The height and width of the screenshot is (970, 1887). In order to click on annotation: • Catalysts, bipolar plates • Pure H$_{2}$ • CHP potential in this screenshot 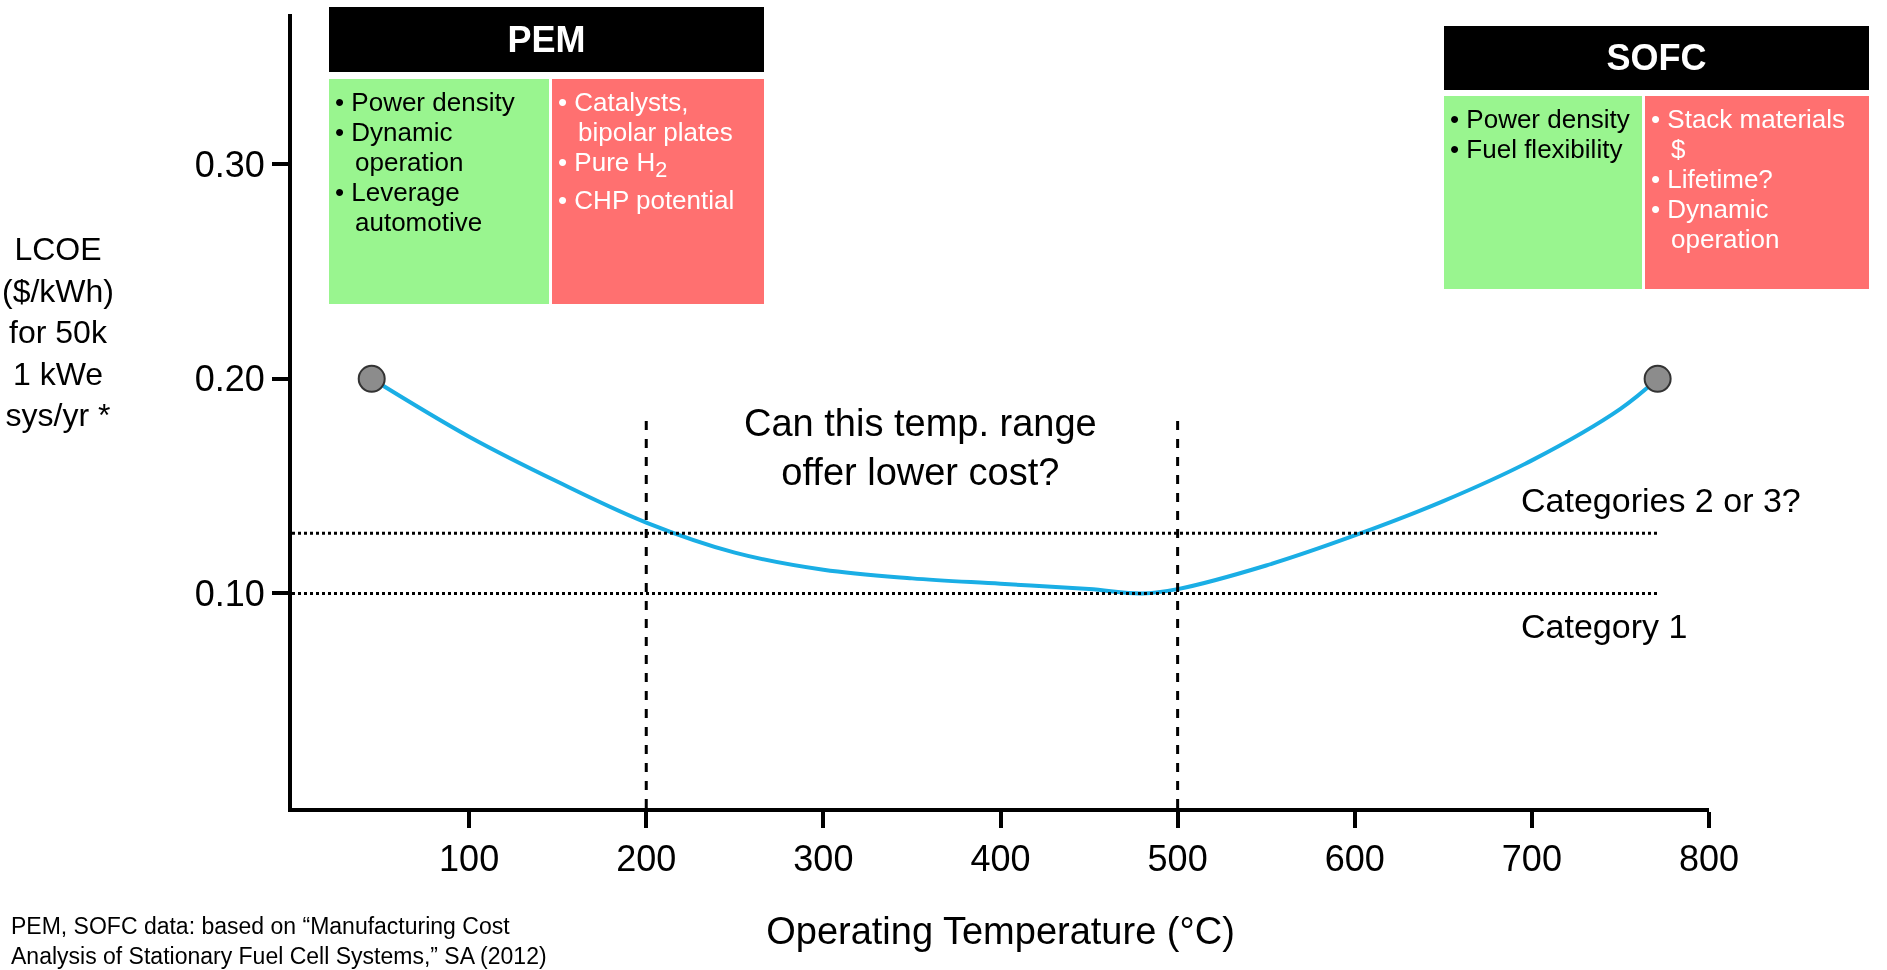, I will do `click(647, 151)`.